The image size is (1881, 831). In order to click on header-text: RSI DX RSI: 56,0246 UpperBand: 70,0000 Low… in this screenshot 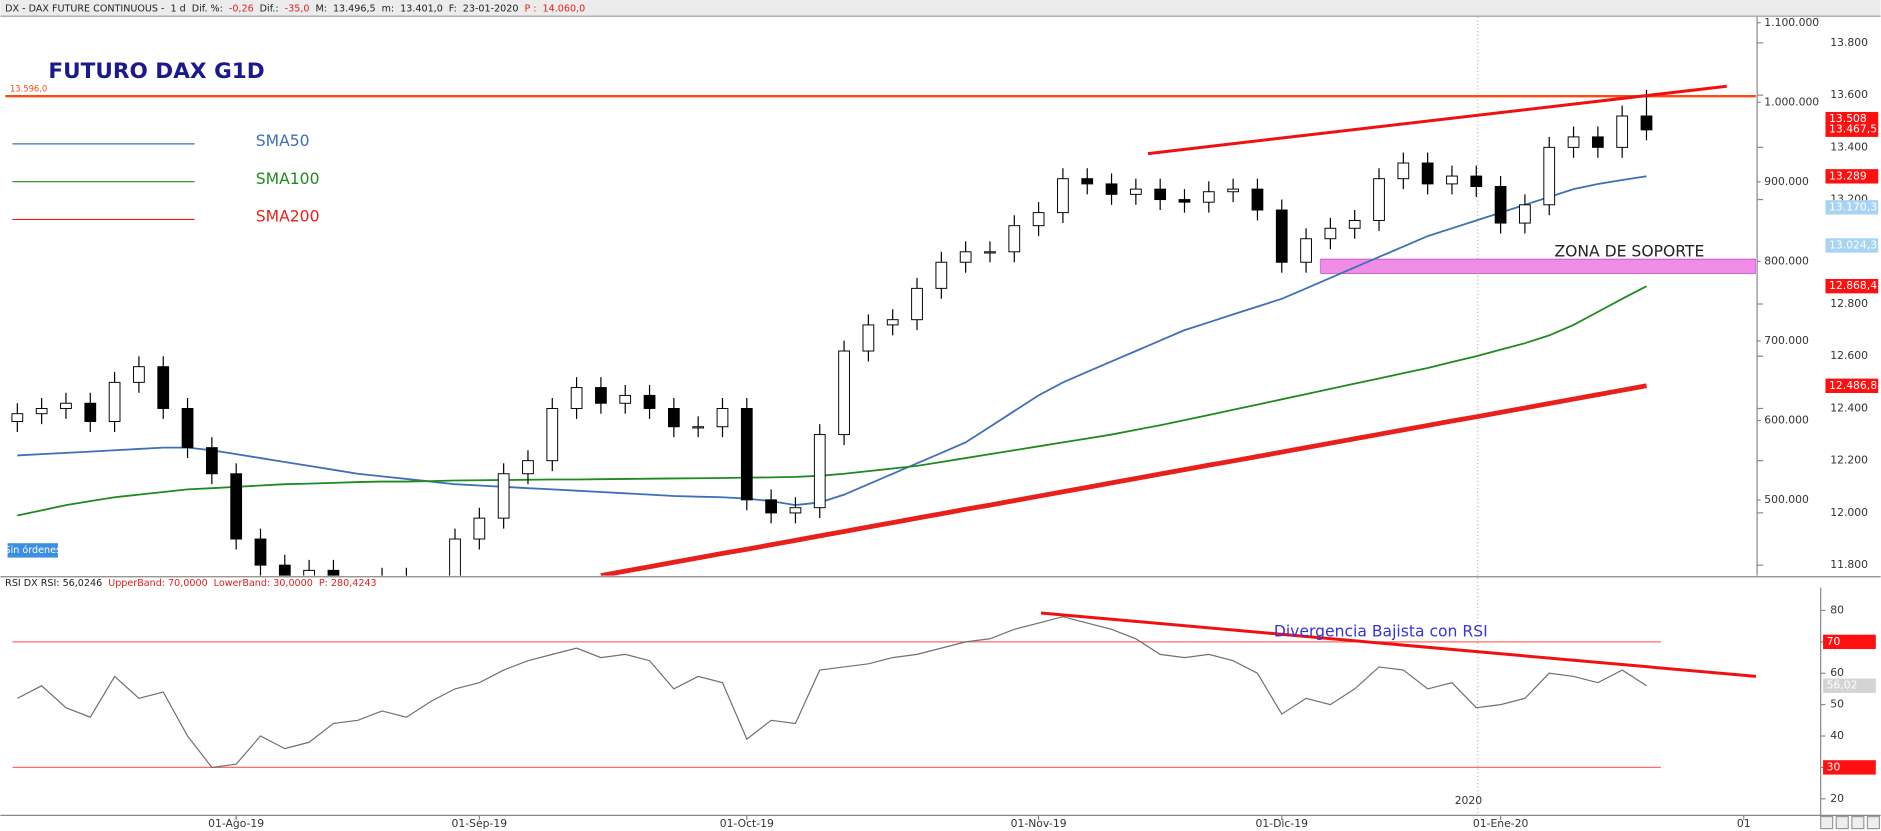, I will do `click(190, 582)`.